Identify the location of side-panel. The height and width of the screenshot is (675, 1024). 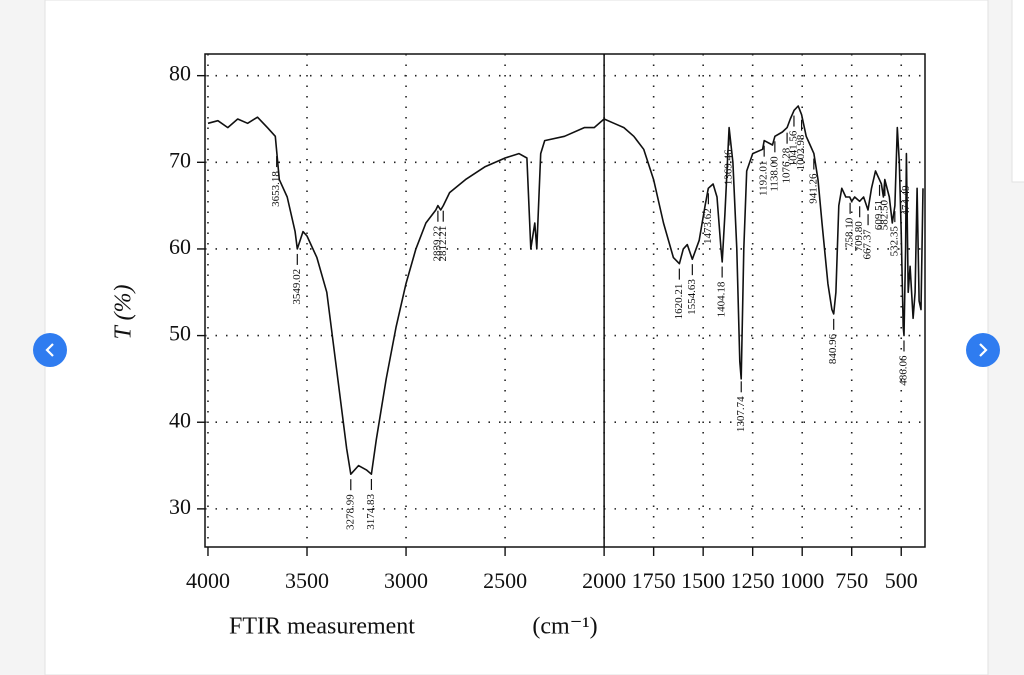
(1017, 91).